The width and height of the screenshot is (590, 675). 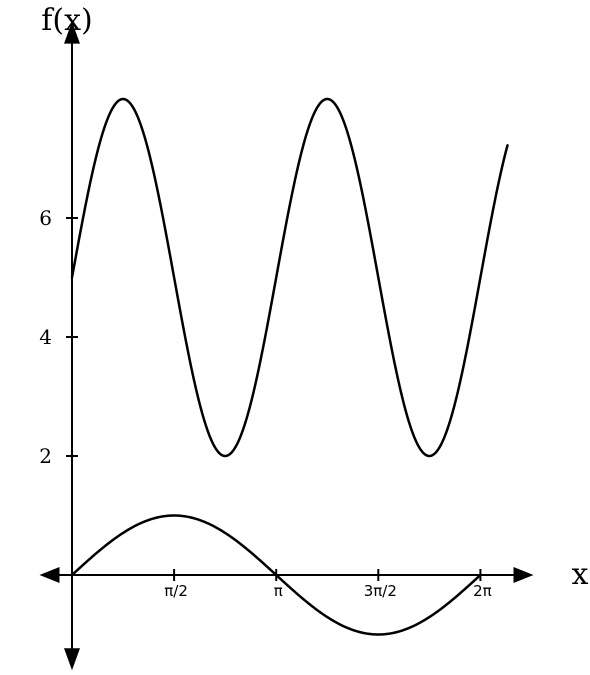 I want to click on x-tick-label: π/2, so click(x=176, y=591).